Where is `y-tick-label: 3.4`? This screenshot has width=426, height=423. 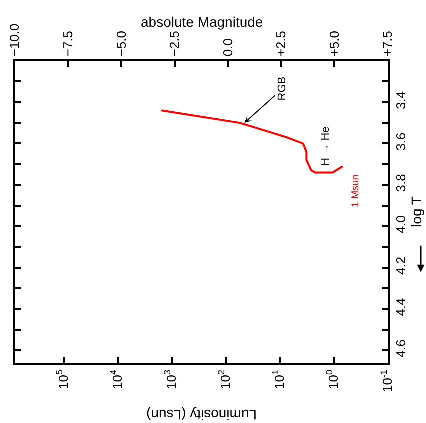 y-tick-label: 3.4 is located at coordinates (400, 100).